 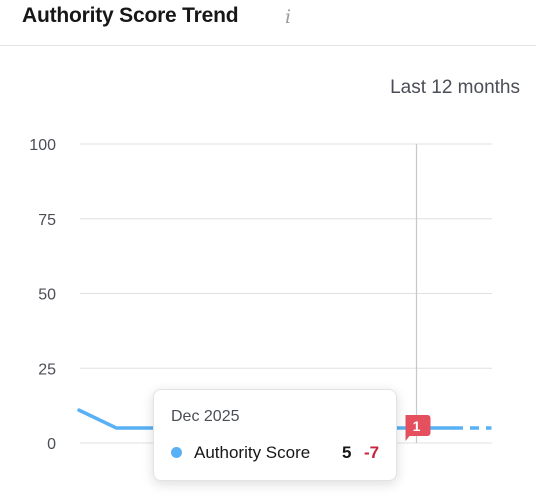 What do you see at coordinates (47, 295) in the screenshot?
I see `y-tick-label: 50` at bounding box center [47, 295].